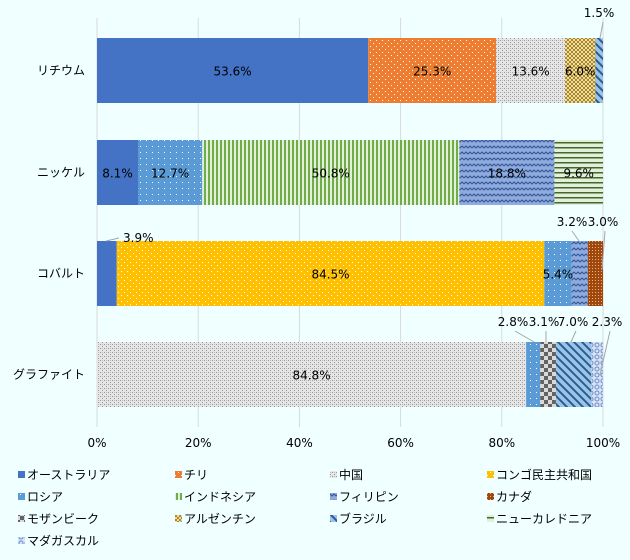 This screenshot has height=560, width=630. What do you see at coordinates (138, 238) in the screenshot?
I see `data-label: 3.9%` at bounding box center [138, 238].